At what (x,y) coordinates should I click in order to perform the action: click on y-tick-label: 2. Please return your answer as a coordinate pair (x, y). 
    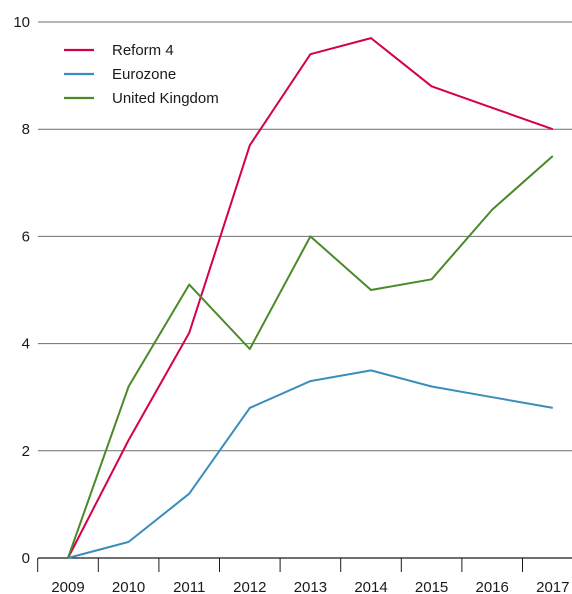
    Looking at the image, I should click on (26, 451).